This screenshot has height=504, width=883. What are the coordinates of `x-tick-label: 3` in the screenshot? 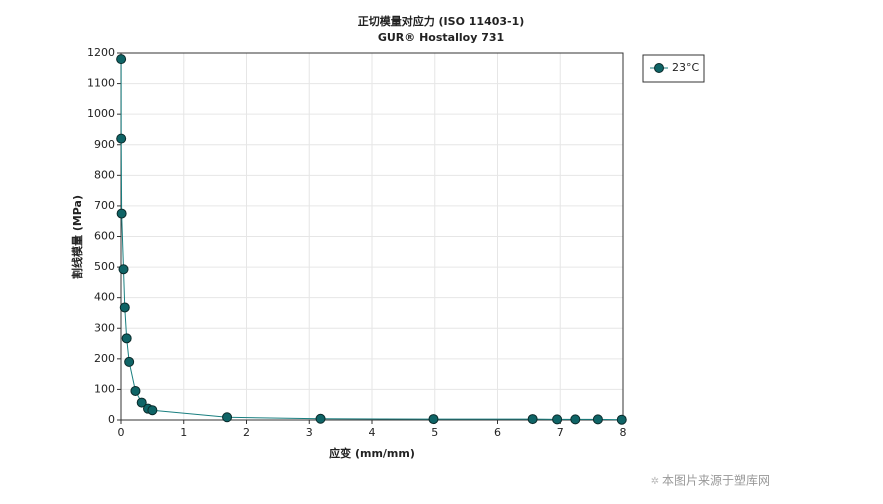 It's located at (309, 432).